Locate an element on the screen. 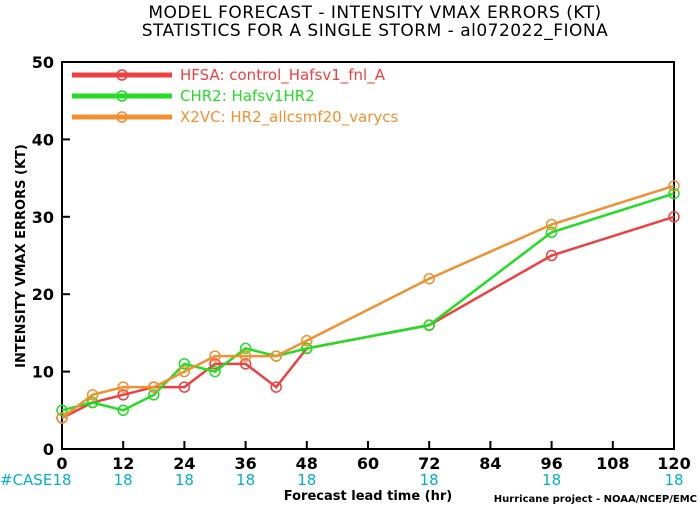 The image size is (700, 506). y-tick-label: 20 is located at coordinates (43, 294).